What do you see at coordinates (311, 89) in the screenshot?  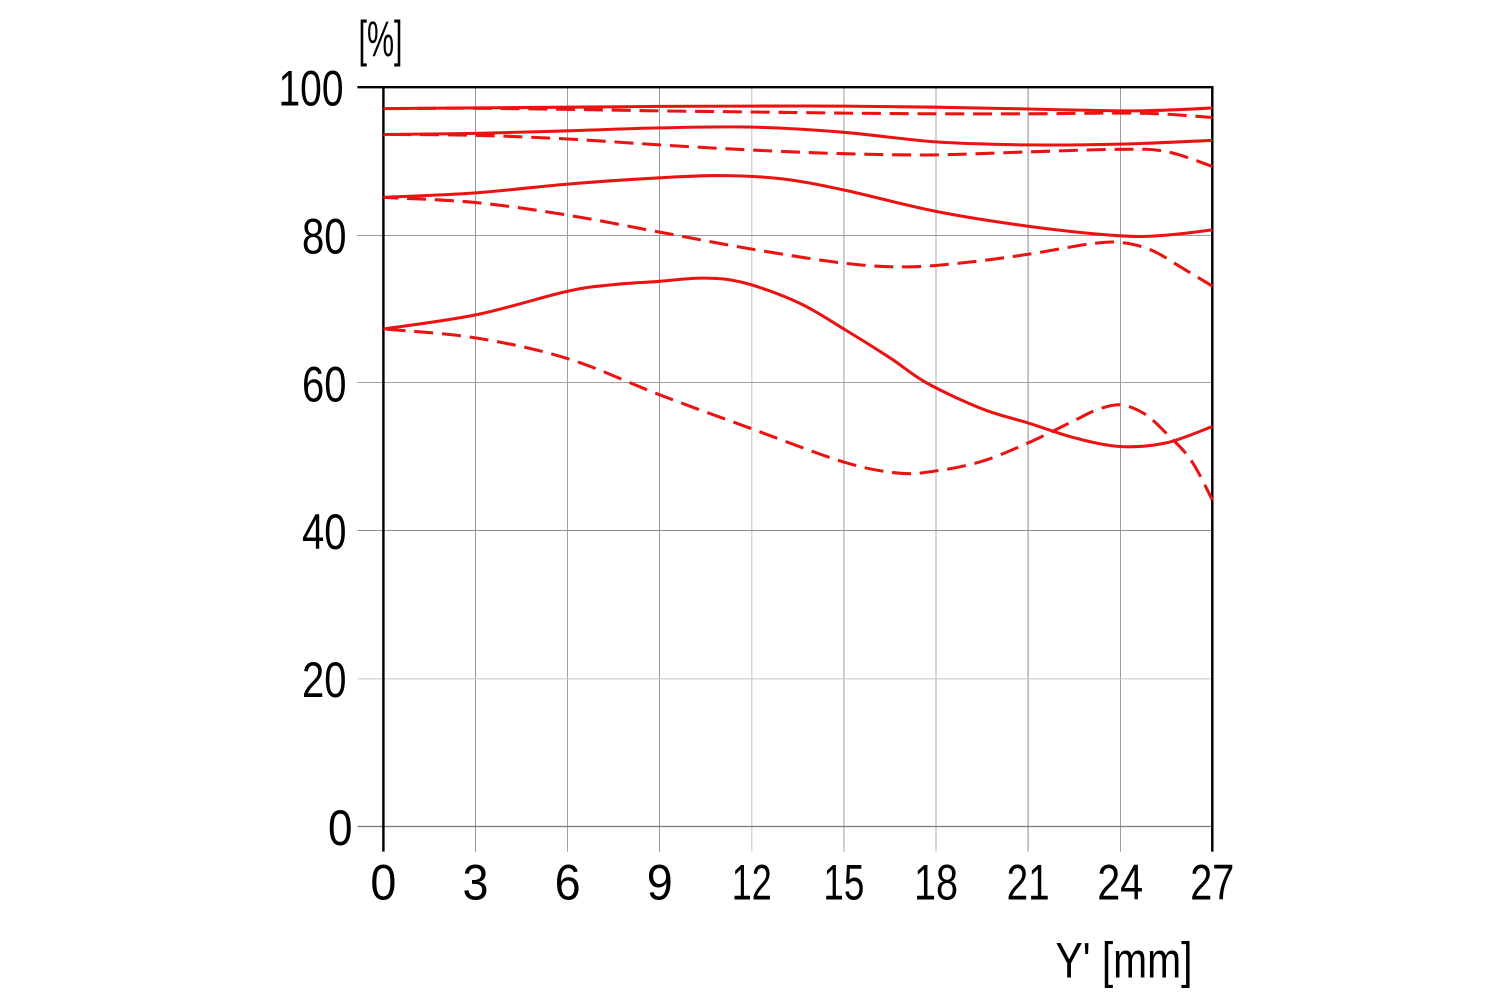 I see `svg-text: 100` at bounding box center [311, 89].